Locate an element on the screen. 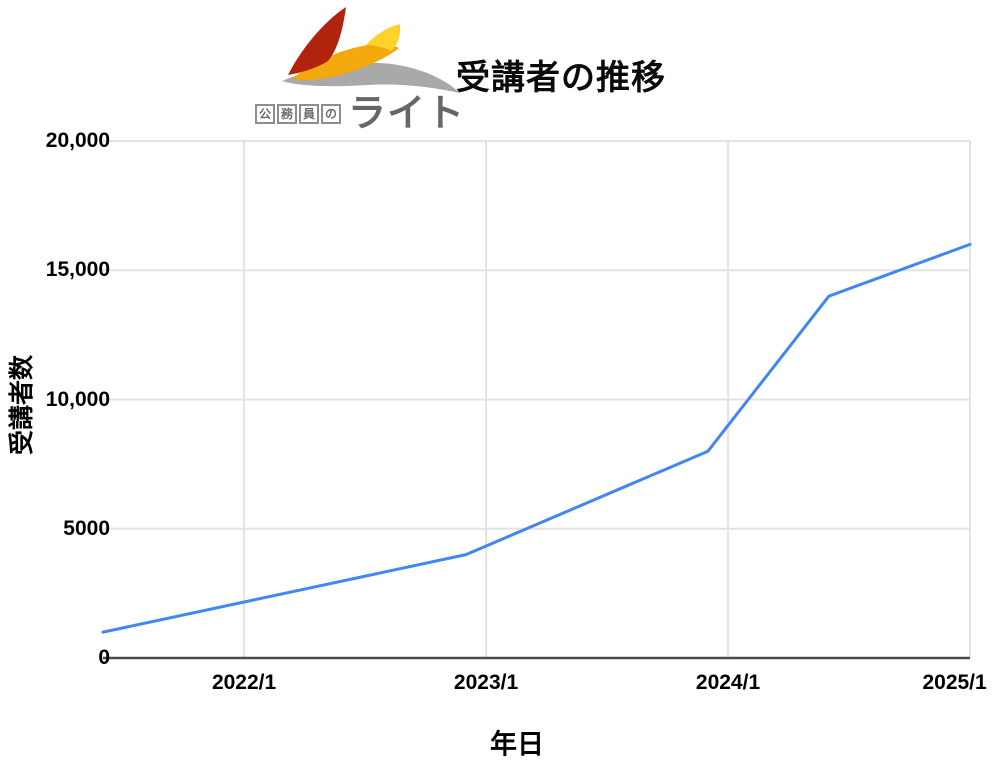 The width and height of the screenshot is (1000, 762). logo-sail-amber is located at coordinates (345, 62).